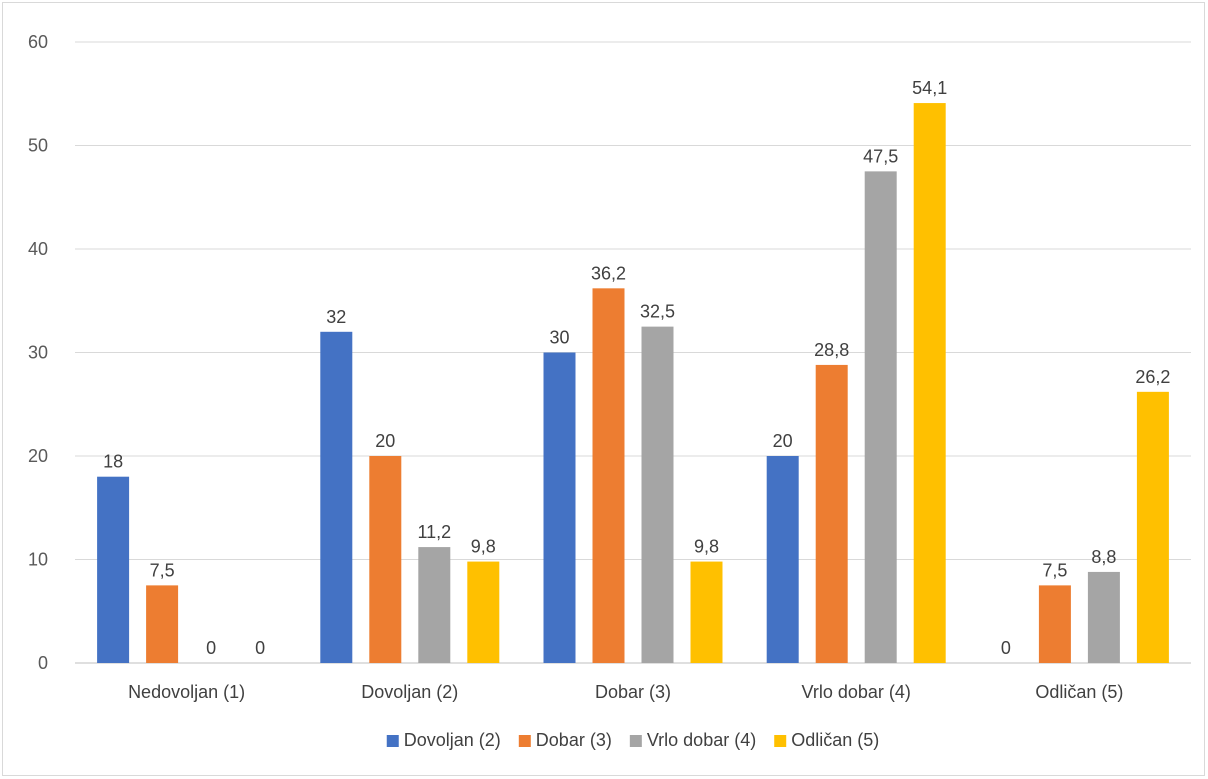 The height and width of the screenshot is (779, 1208). I want to click on y-tick-label: 10, so click(38, 560).